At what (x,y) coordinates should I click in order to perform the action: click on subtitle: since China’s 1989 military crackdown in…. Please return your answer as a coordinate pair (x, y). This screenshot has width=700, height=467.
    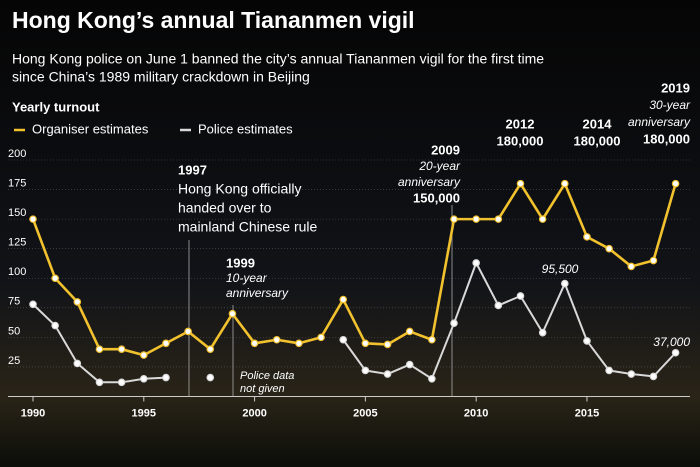
    Looking at the image, I should click on (161, 77).